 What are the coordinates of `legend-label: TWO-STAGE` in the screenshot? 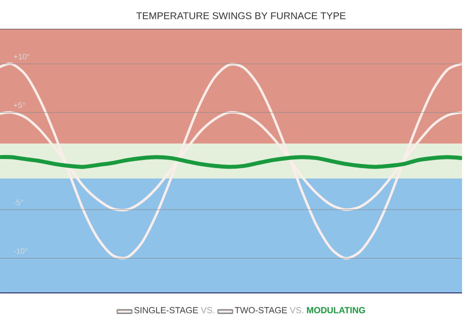 It's located at (260, 310).